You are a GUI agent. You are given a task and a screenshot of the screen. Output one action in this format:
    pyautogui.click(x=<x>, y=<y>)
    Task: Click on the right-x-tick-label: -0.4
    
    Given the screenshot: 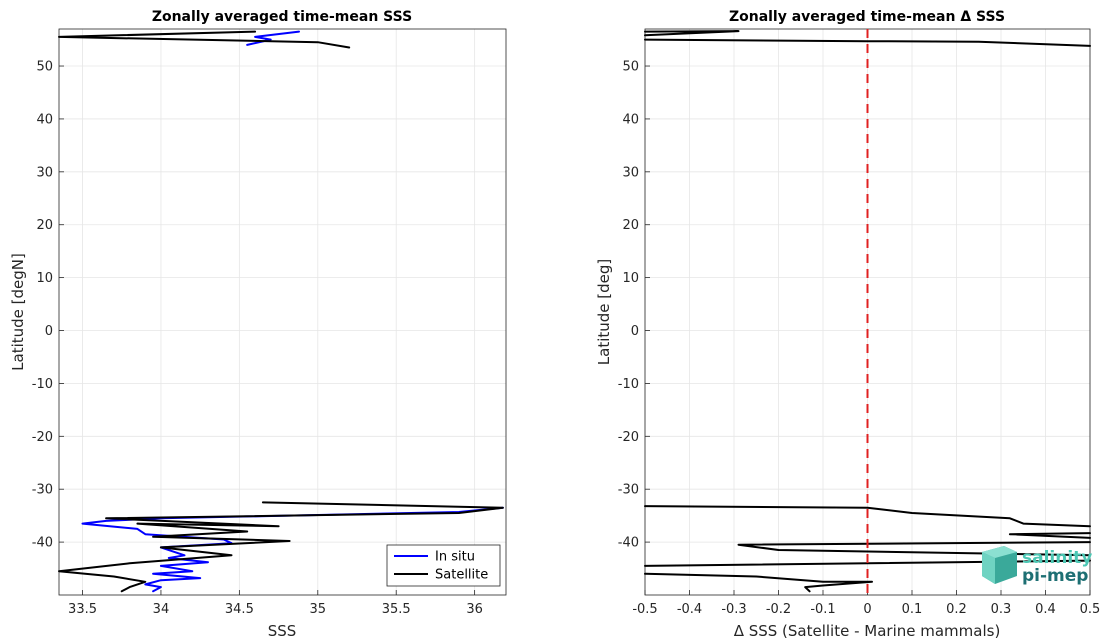 What is the action you would take?
    pyautogui.click(x=689, y=609)
    